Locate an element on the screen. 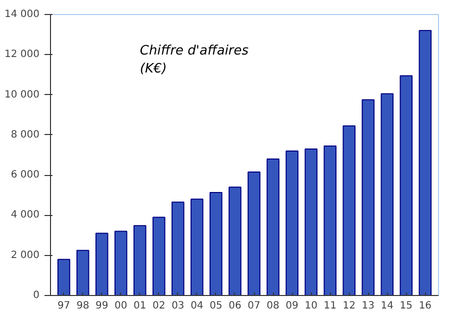 This screenshot has height=321, width=450. x-tick-label: 13 is located at coordinates (368, 306).